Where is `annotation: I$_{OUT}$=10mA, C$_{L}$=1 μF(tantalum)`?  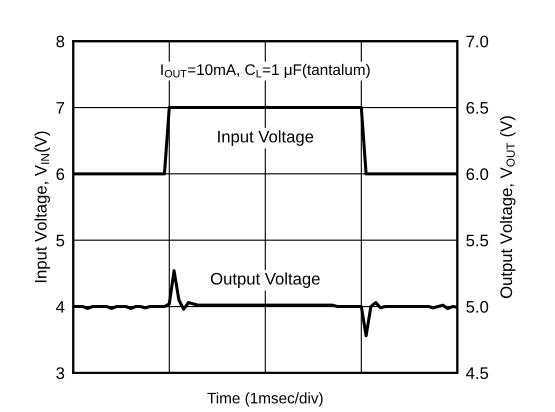
annotation: I$_{OUT}$=10mA, C$_{L}$=1 μF(tantalum) is located at coordinates (265, 71).